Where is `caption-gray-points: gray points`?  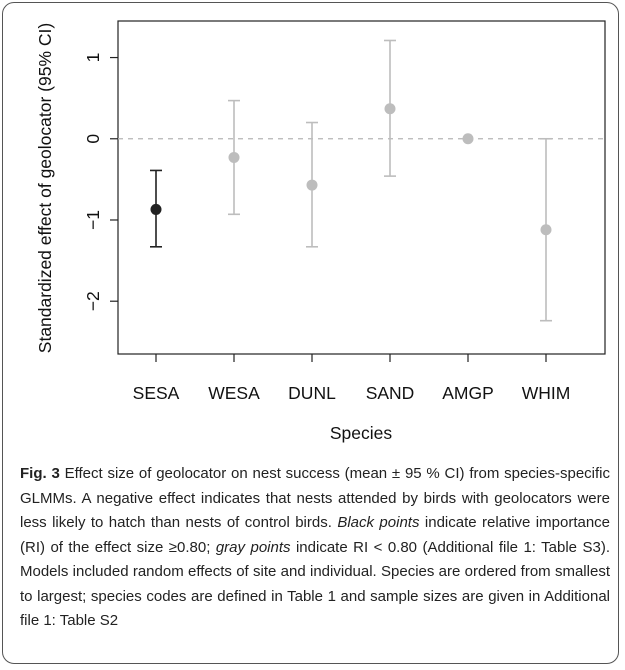 caption-gray-points: gray points is located at coordinates (253, 547).